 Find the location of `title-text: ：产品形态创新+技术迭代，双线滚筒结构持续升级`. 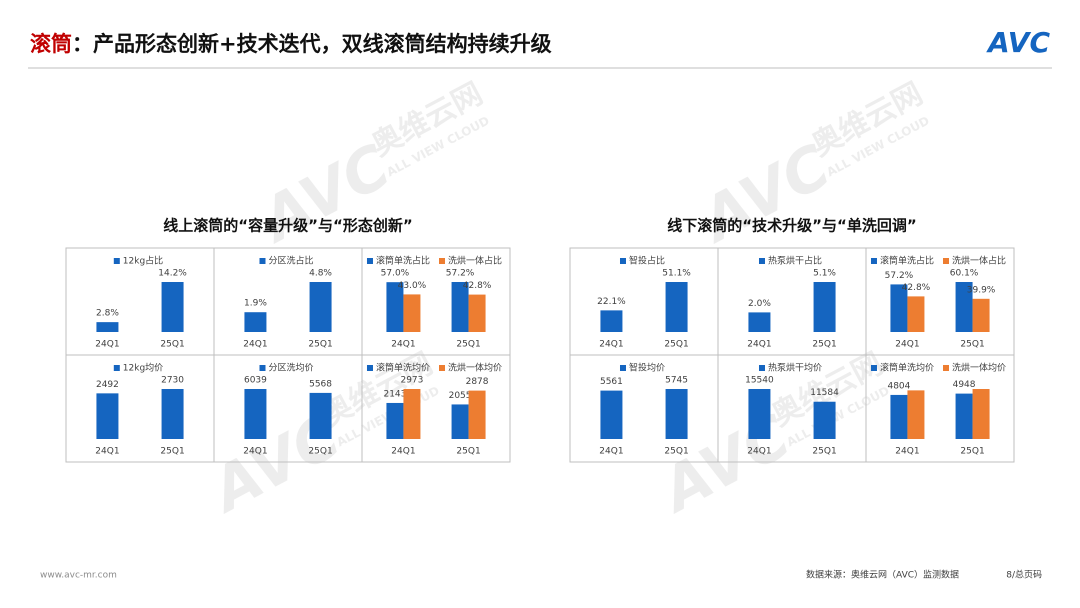

title-text: ：产品形态创新+技术迭代，双线滚筒结构持续升级 is located at coordinates (312, 44).